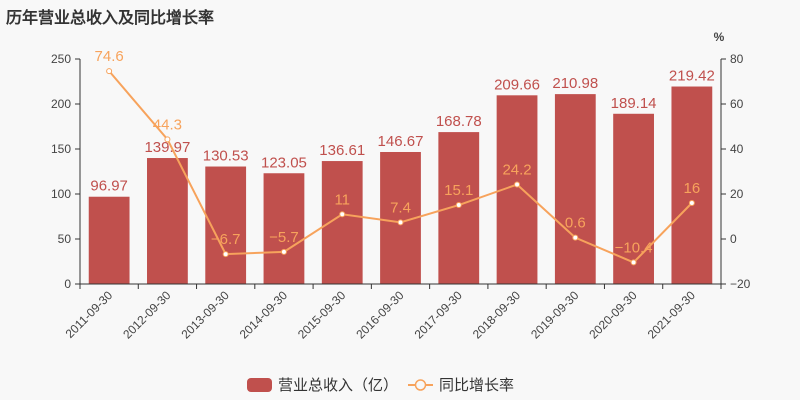 Image resolution: width=800 pixels, height=400 pixels. I want to click on x-axis-tick-label: 2020-09-30, so click(613, 315).